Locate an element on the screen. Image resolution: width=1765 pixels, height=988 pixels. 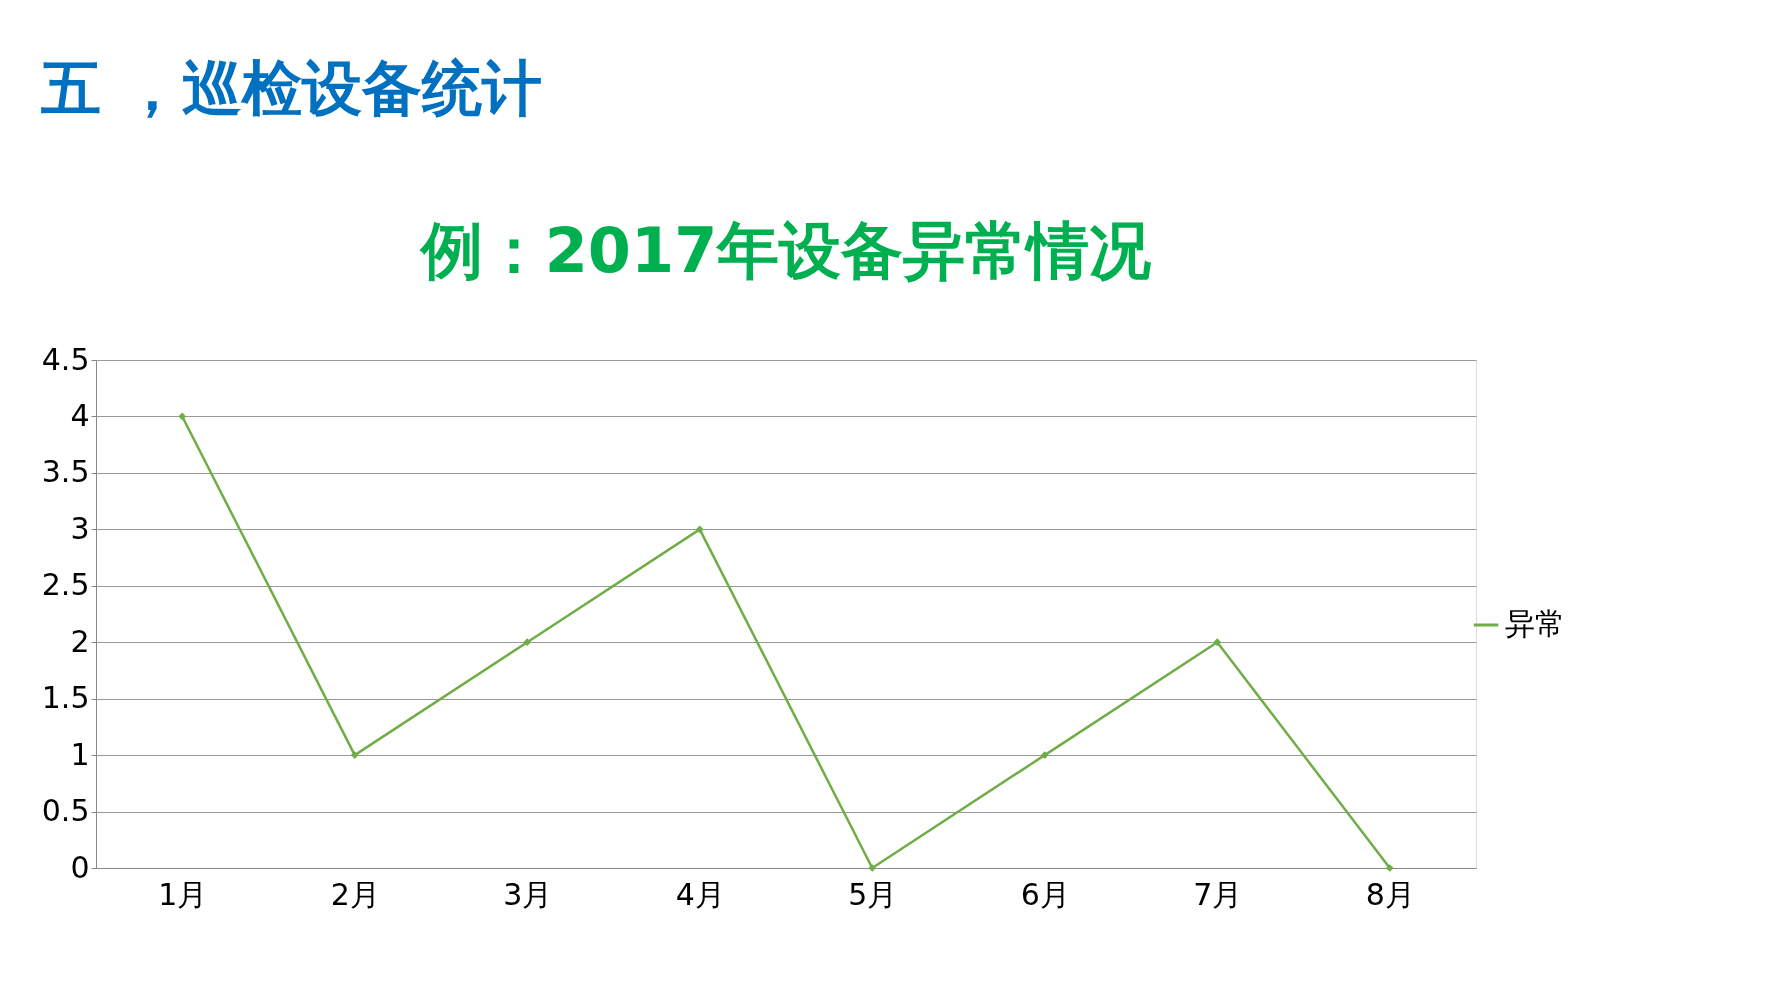
legend-label: 异常 is located at coordinates (1535, 623).